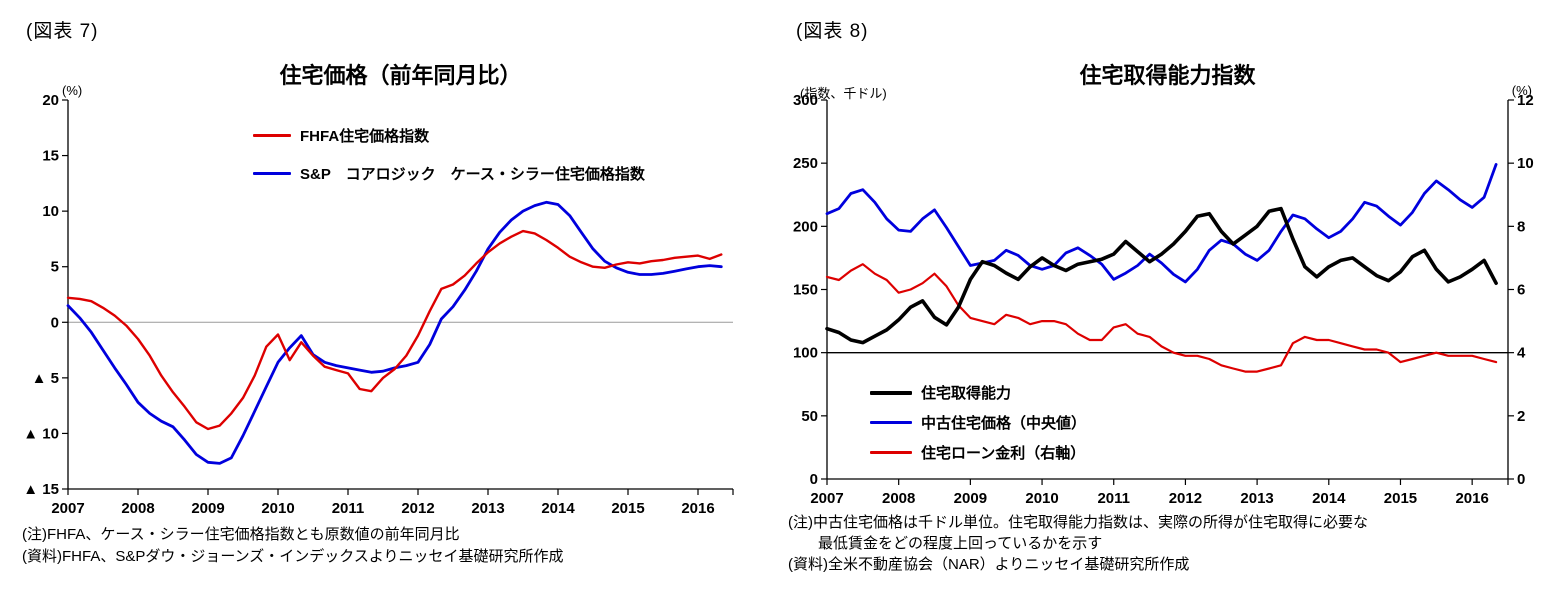 This screenshot has height=610, width=1548. What do you see at coordinates (50, 100) in the screenshot?
I see `svg-text: 20` at bounding box center [50, 100].